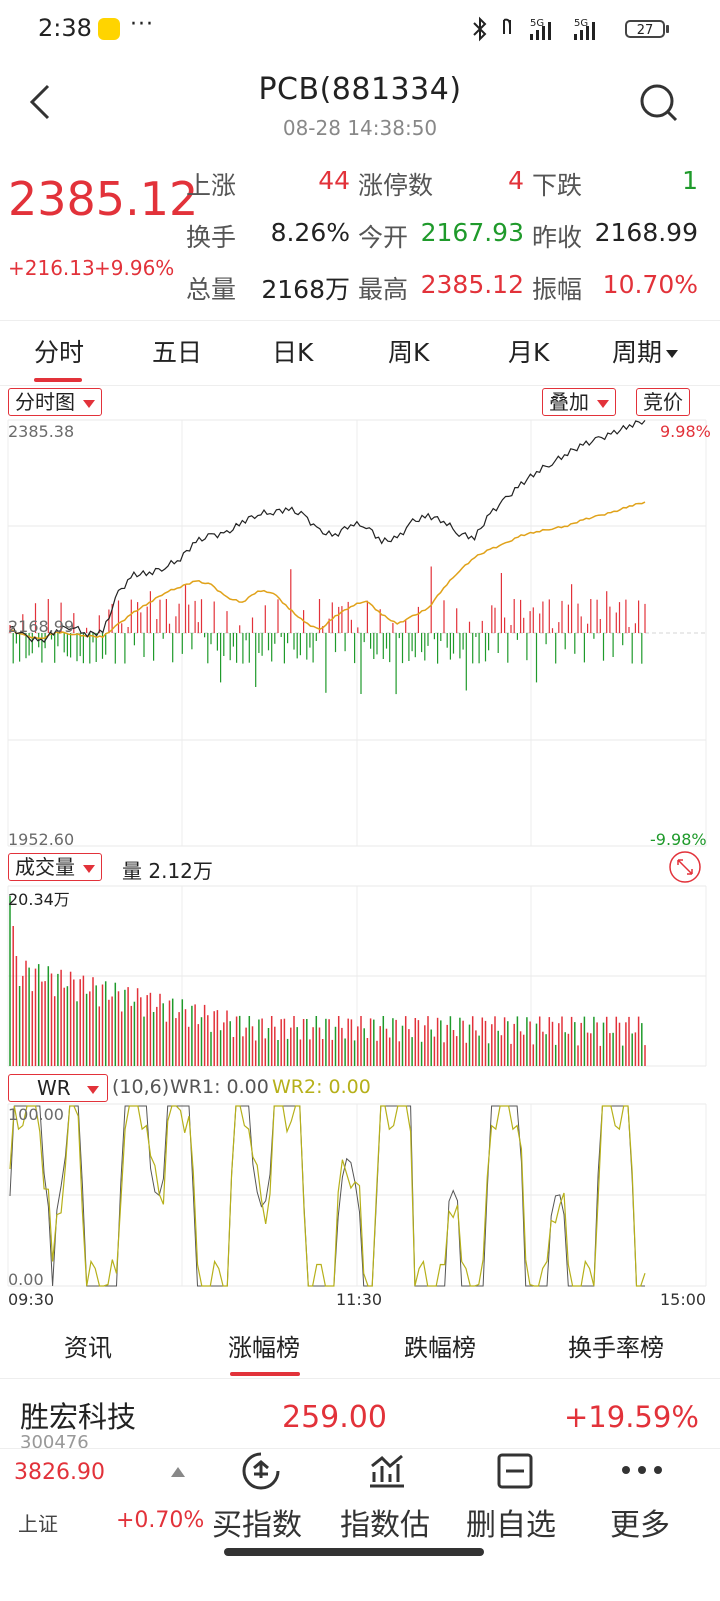 The image size is (720, 1601). Describe the element at coordinates (261, 1471) in the screenshot. I see `buy-index-icon` at that location.